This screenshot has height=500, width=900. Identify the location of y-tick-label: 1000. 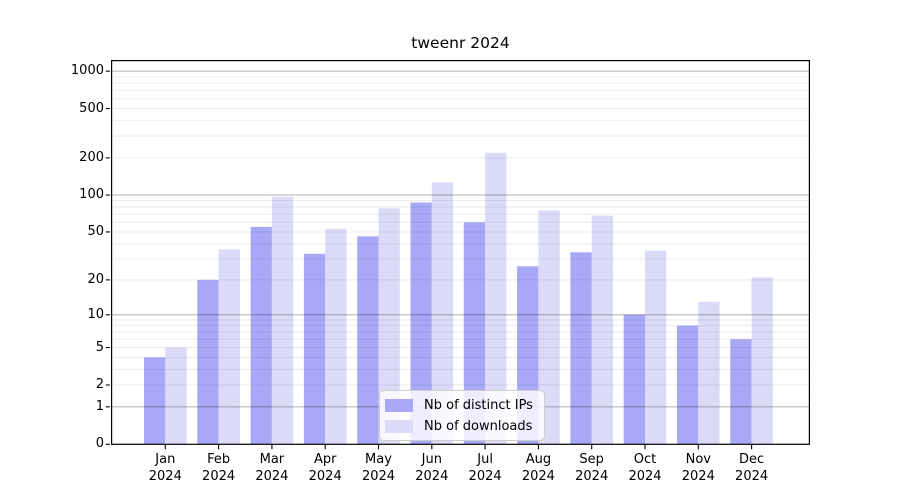
(87, 71).